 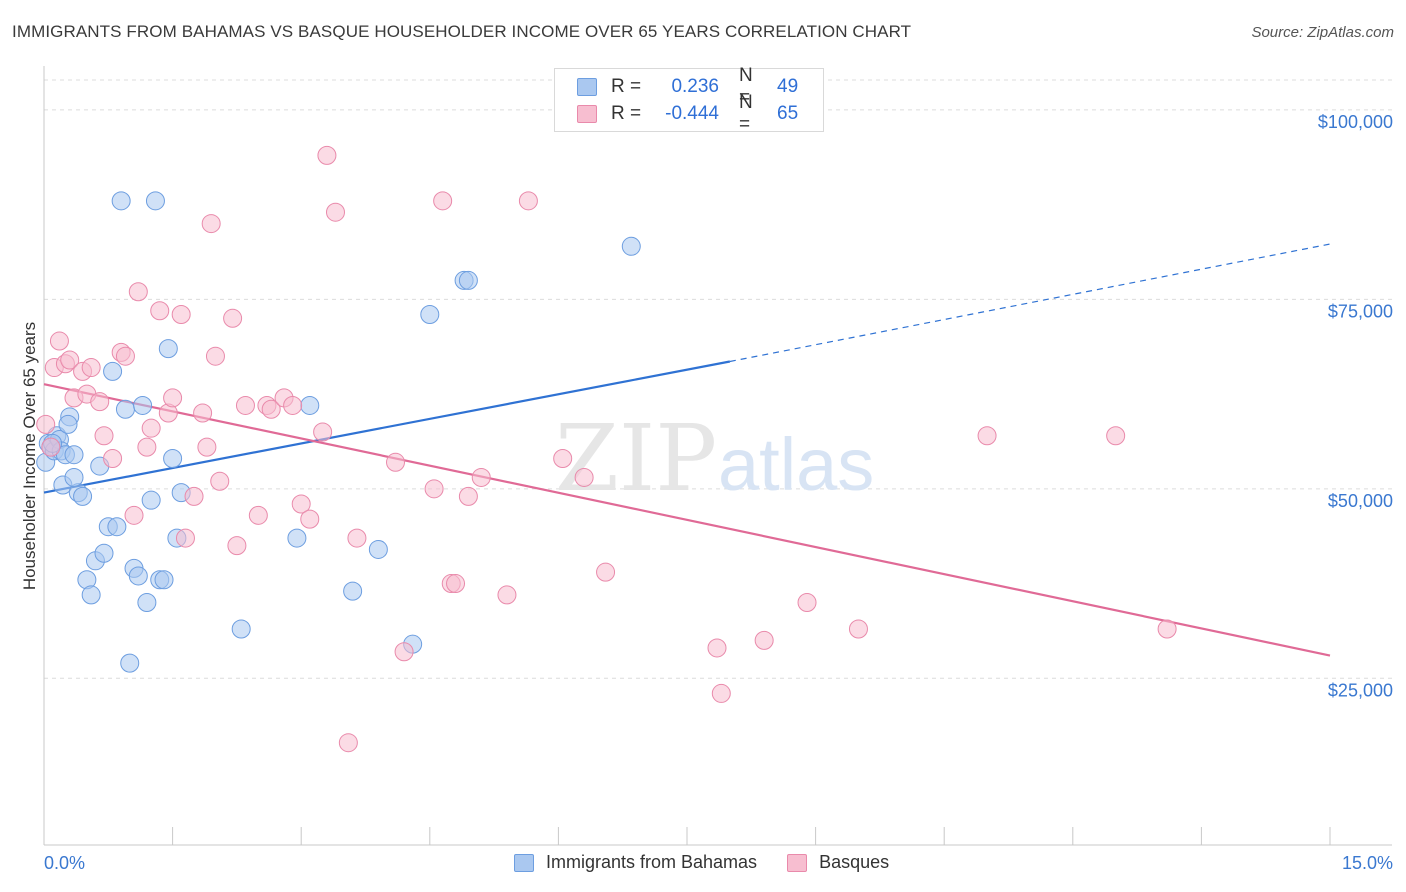 I want to click on legend-swatch-blue, so click(x=587, y=87).